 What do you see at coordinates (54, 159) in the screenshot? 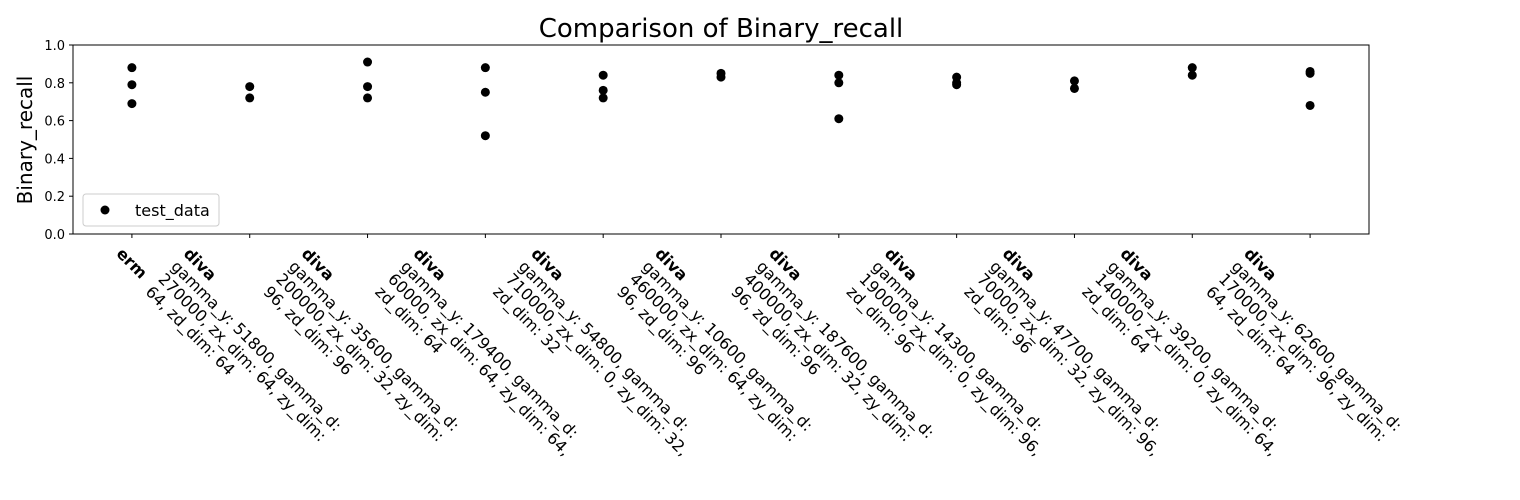
I see `y-tick-label: 0.4` at bounding box center [54, 159].